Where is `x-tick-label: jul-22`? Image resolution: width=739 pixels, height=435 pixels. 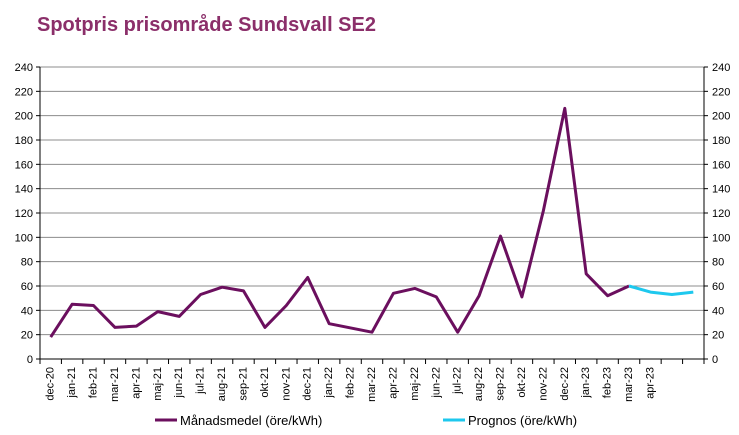
x-tick-label: jul-22 is located at coordinates (458, 381).